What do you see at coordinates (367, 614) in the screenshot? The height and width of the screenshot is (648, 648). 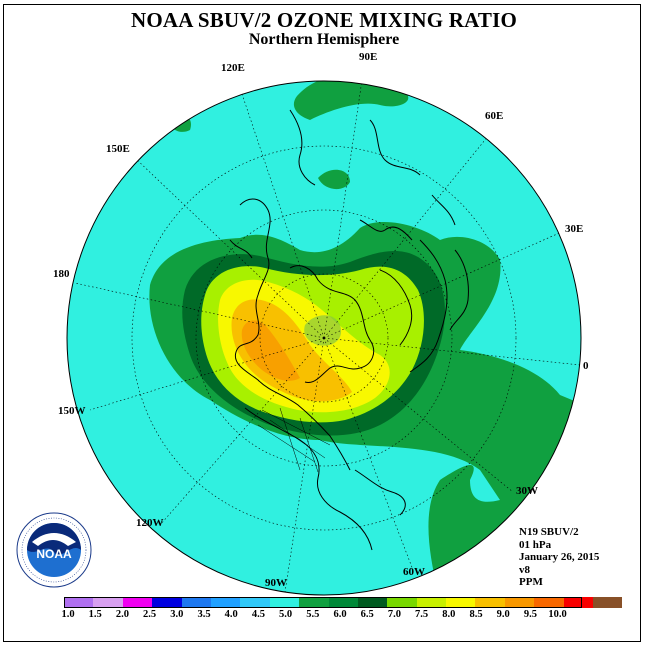 I see `legend-tick-label: 6.5` at bounding box center [367, 614].